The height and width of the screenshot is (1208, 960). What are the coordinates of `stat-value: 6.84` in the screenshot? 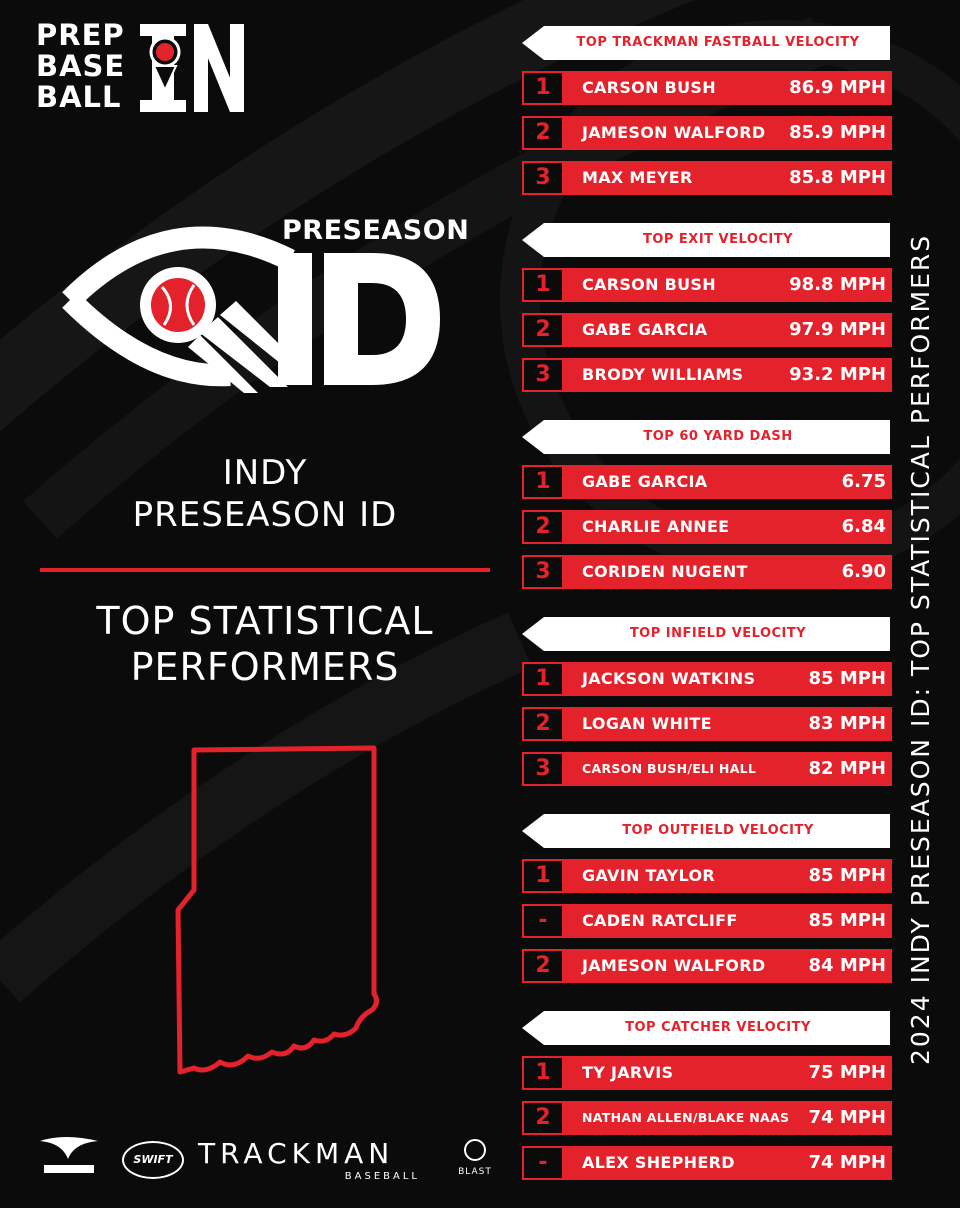 It's located at (863, 526).